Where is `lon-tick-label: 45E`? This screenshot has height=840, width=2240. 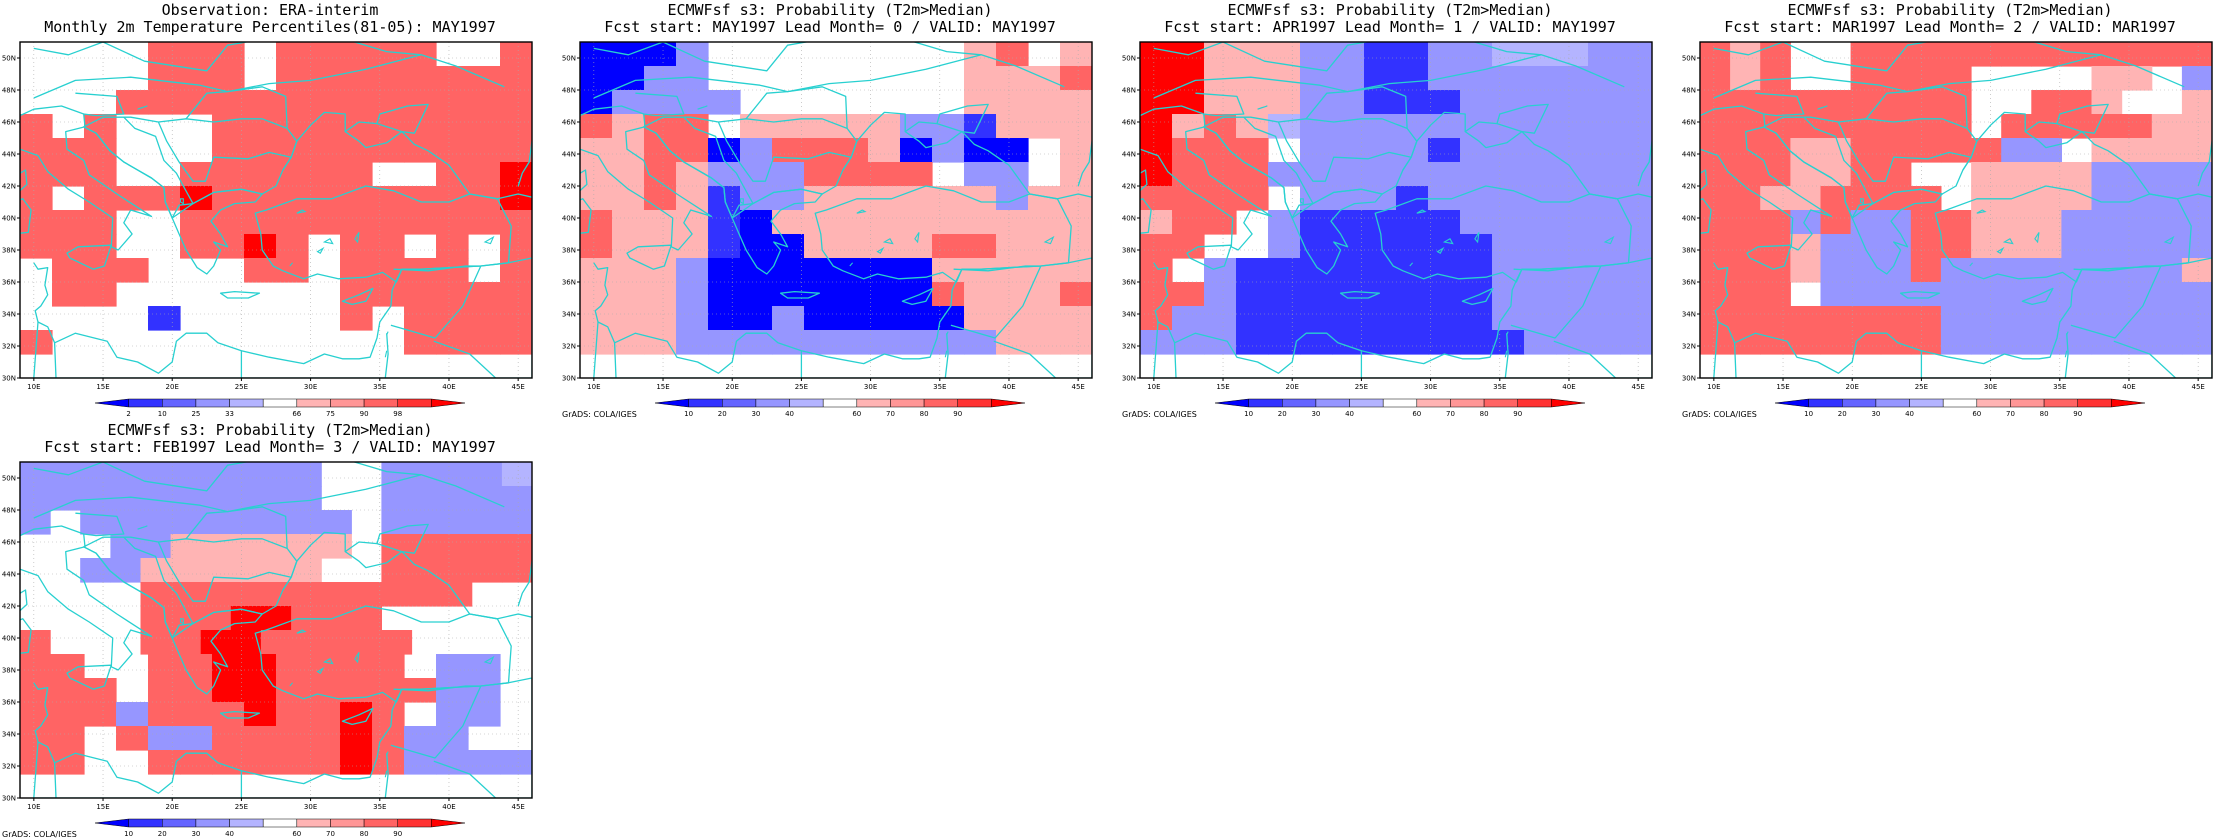
lon-tick-label: 45E is located at coordinates (2197, 387).